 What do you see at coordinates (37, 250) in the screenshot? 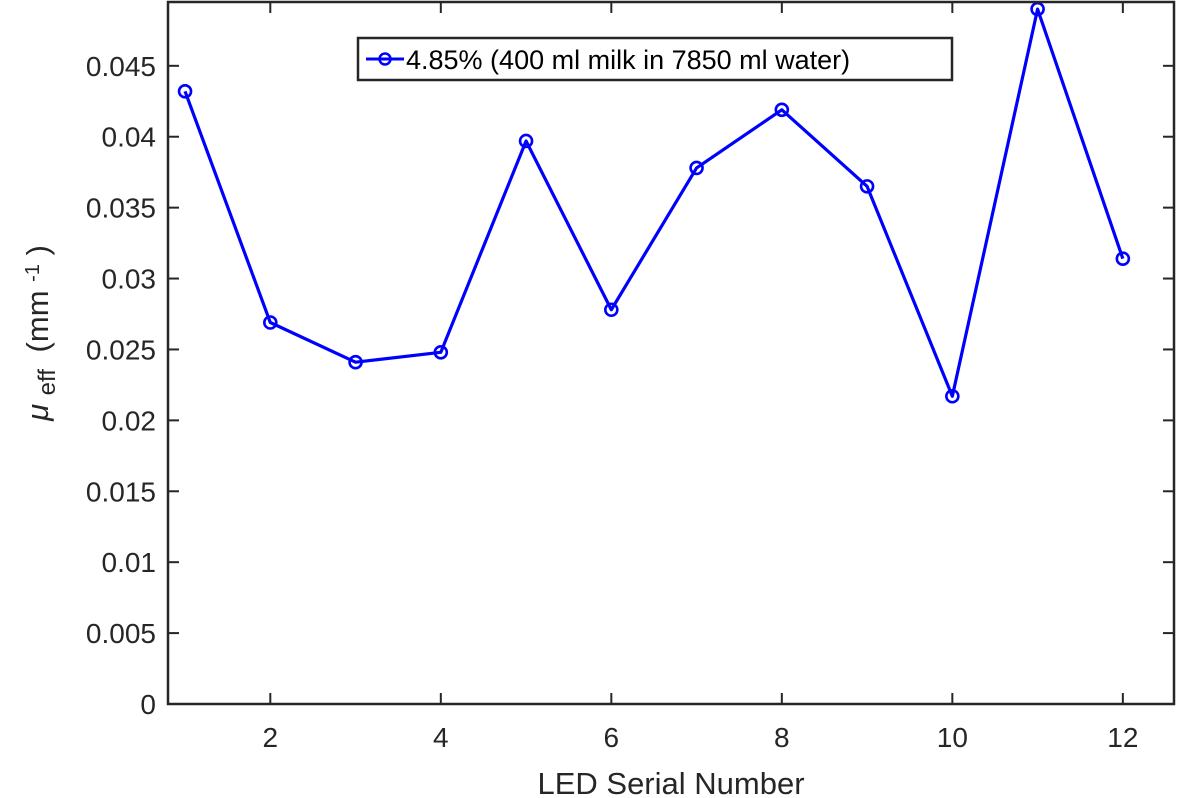
I see `y-axis-label-unit-close: )` at bounding box center [37, 250].